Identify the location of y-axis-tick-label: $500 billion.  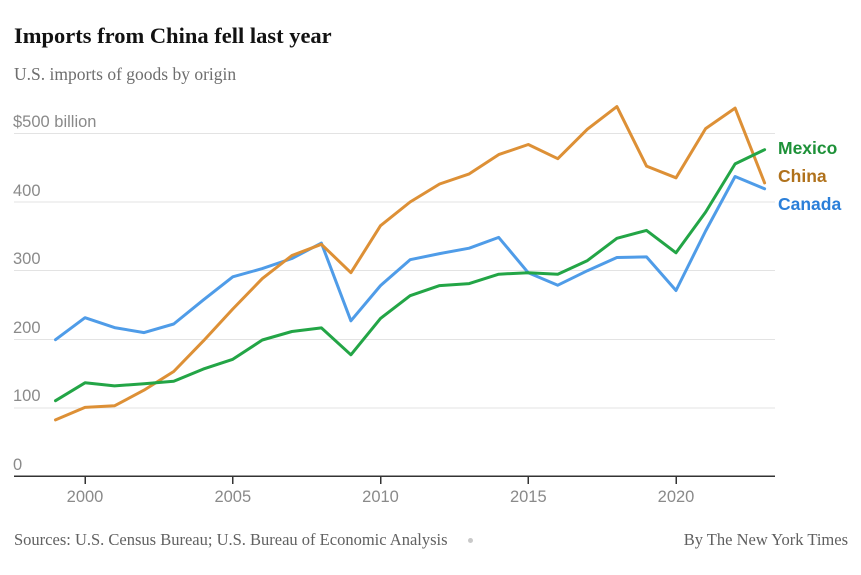
(55, 122).